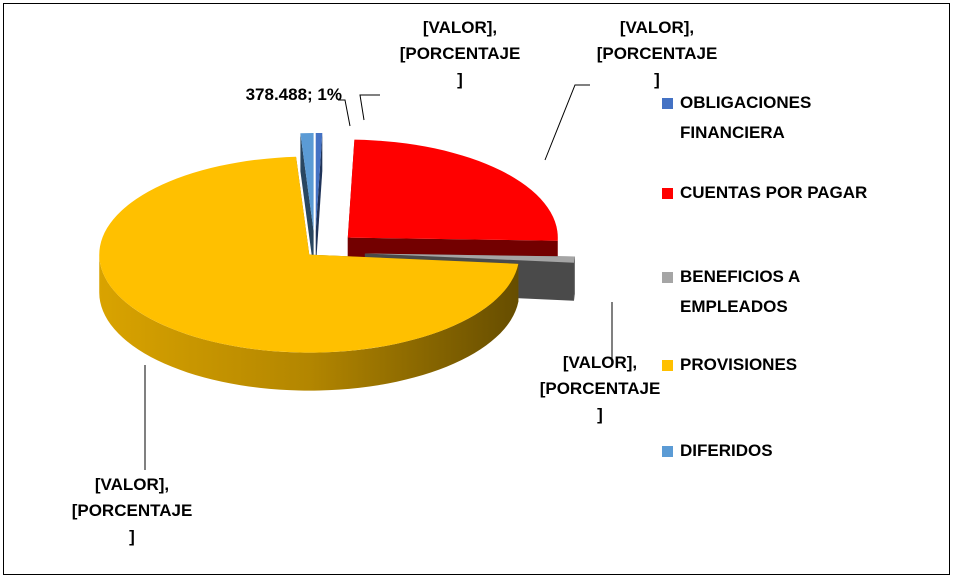 This screenshot has width=956, height=581. I want to click on legend-label: CUENTAS POR PAGAR, so click(774, 192).